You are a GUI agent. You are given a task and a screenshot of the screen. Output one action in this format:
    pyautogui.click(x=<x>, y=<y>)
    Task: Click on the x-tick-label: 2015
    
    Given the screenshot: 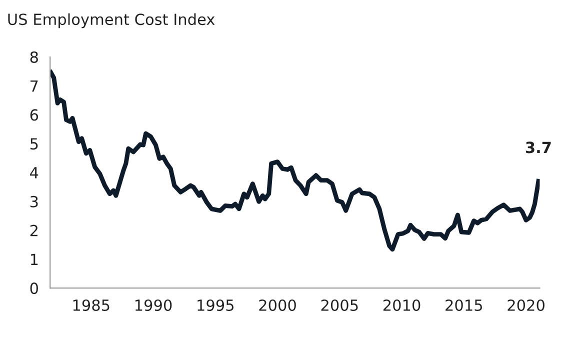 What is the action you would take?
    pyautogui.click(x=464, y=305)
    